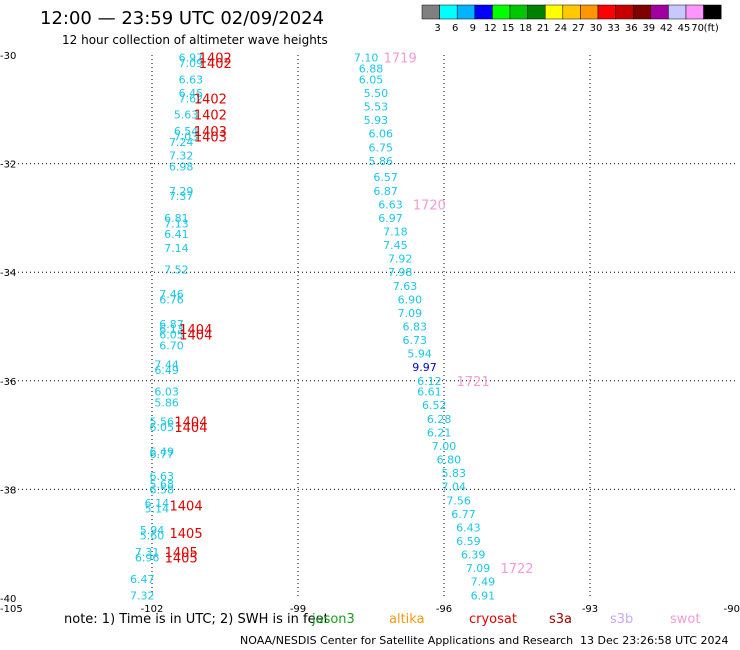 The width and height of the screenshot is (740, 650). What do you see at coordinates (400, 259) in the screenshot?
I see `swh-value-label: 7.92` at bounding box center [400, 259].